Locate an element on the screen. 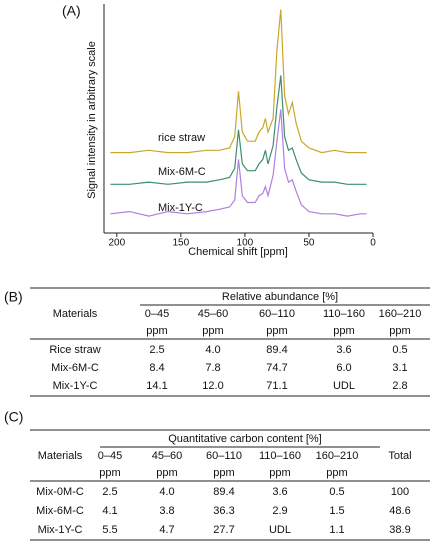 The image size is (436, 550). x-axis-label: Chemical shift [ppm] is located at coordinates (238, 252).